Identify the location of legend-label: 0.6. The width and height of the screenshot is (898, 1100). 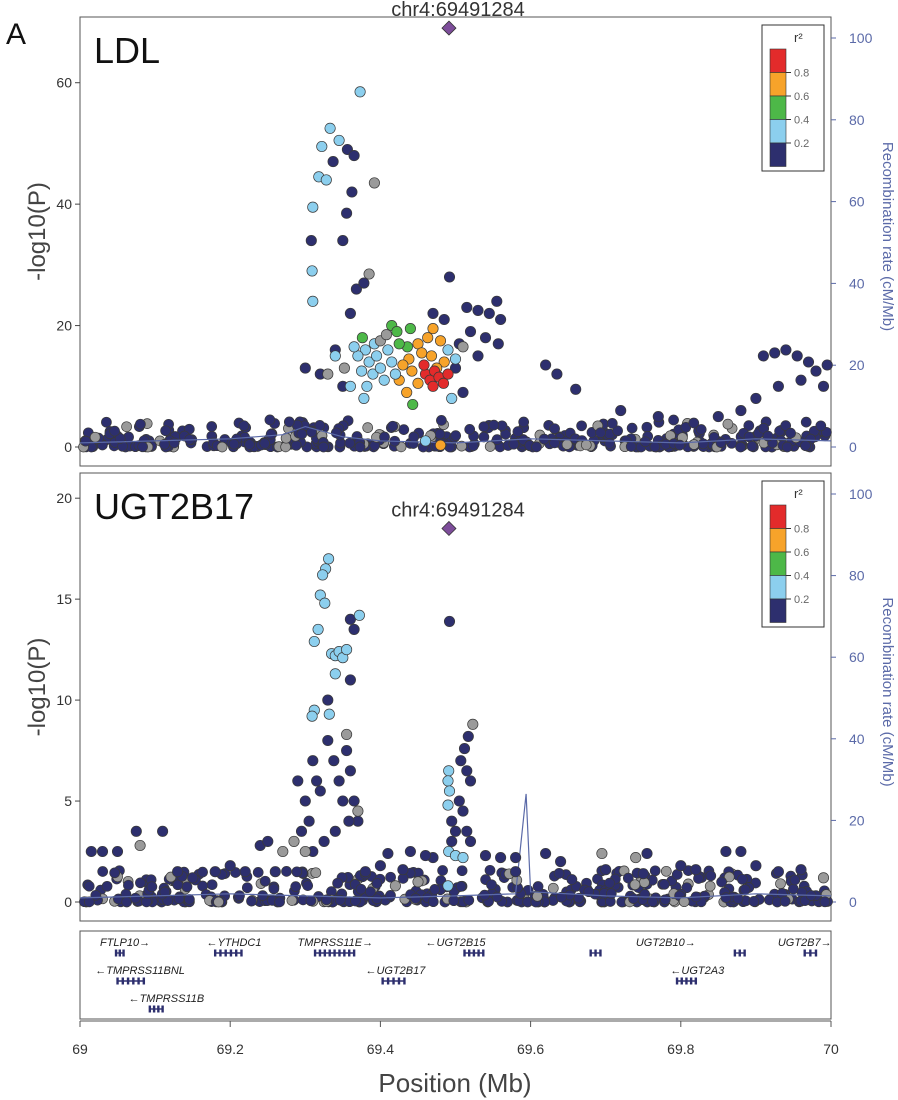
(801, 97).